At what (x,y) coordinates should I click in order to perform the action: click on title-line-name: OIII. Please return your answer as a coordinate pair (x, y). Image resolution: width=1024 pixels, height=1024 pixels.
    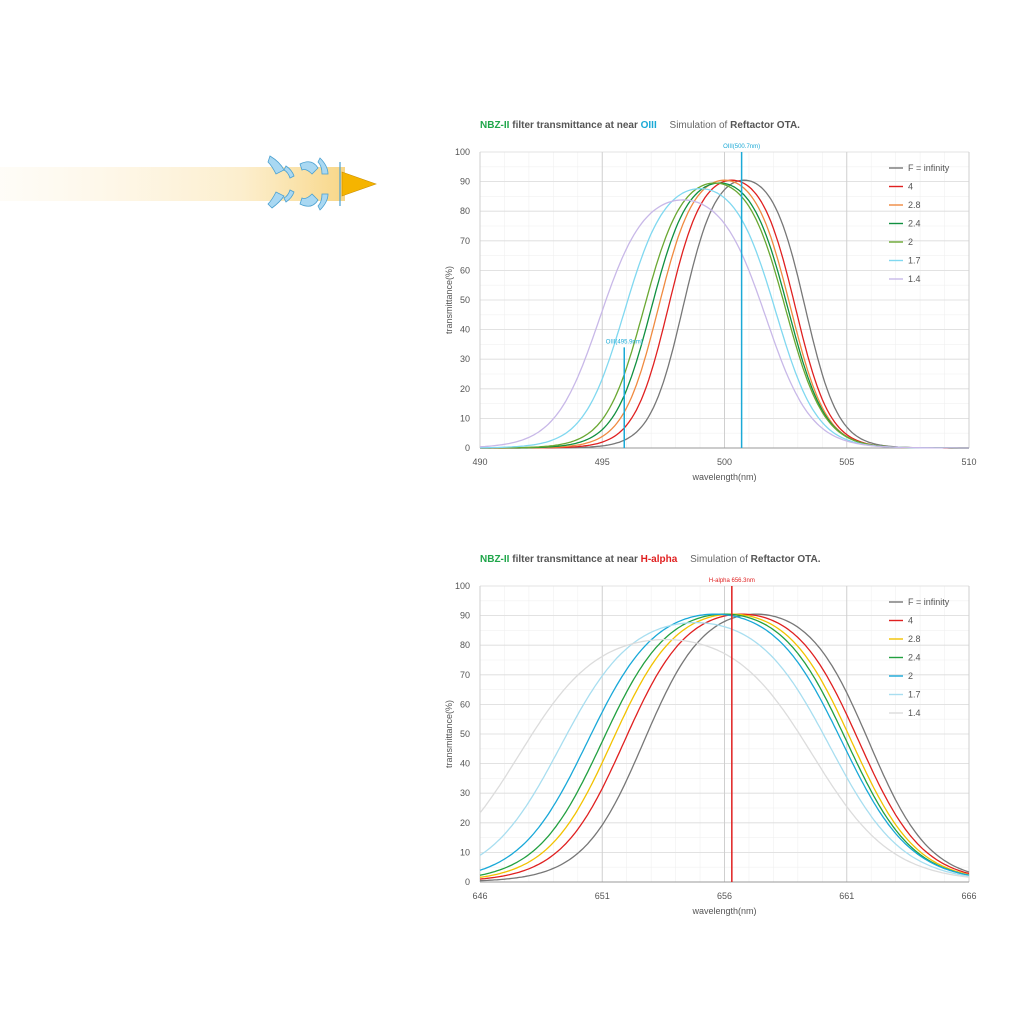
    Looking at the image, I should click on (648, 125).